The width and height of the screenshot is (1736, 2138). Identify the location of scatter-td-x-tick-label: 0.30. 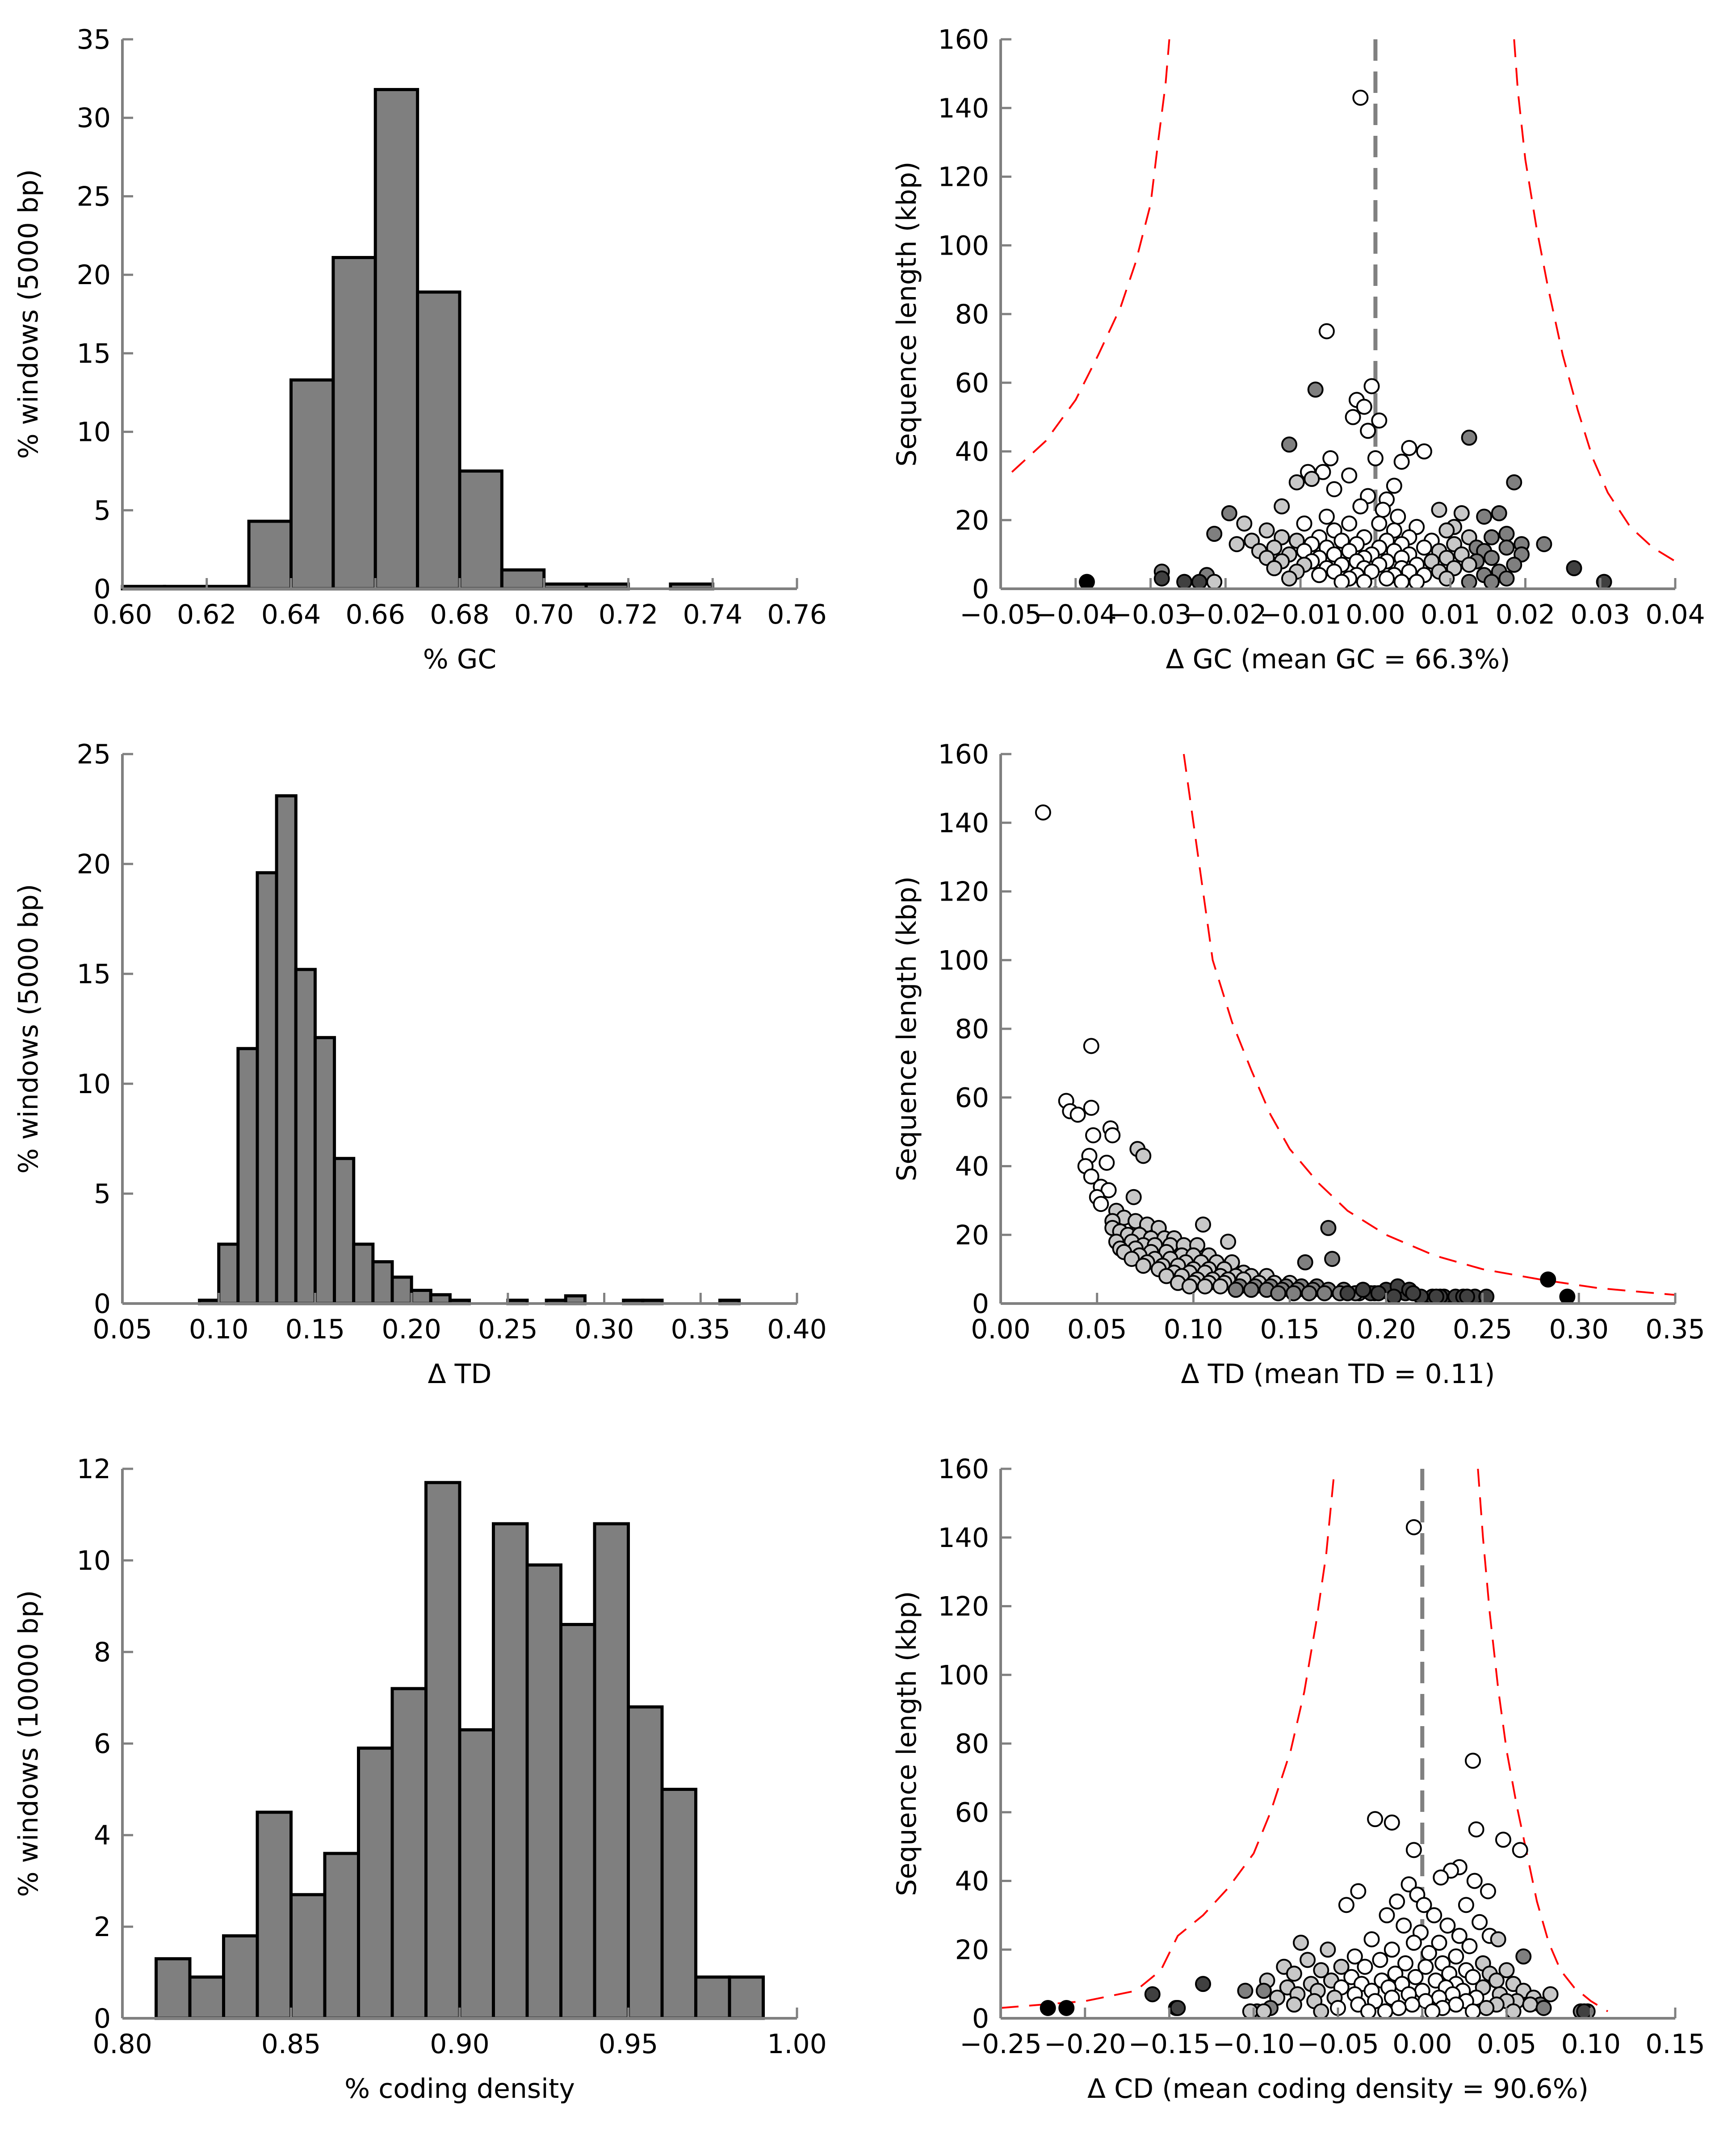
(1579, 1330).